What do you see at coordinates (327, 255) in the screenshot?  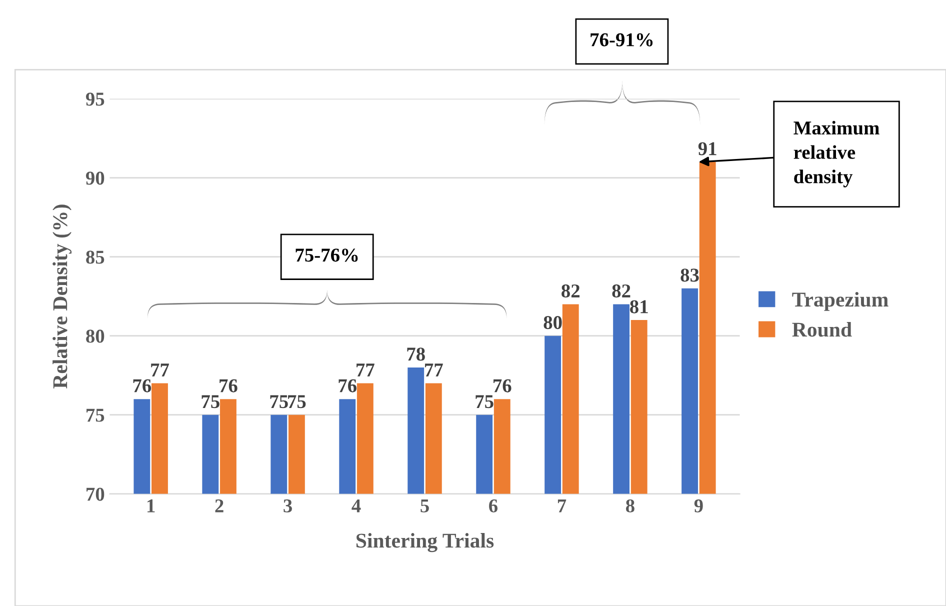 I see `annotation: 75-76%` at bounding box center [327, 255].